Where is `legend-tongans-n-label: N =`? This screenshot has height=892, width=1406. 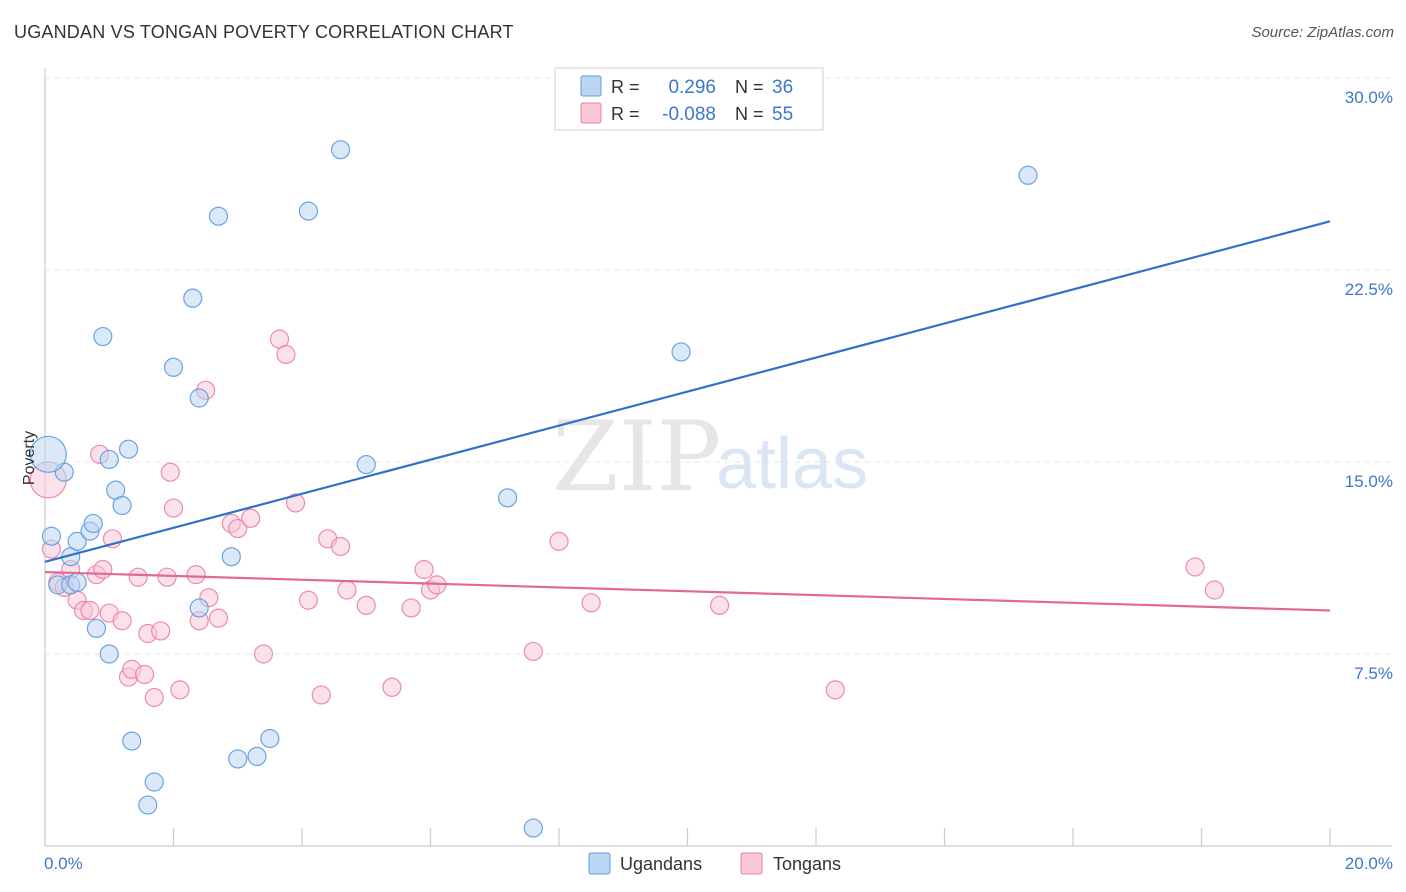
legend-tongans-n-label: N = is located at coordinates (749, 114).